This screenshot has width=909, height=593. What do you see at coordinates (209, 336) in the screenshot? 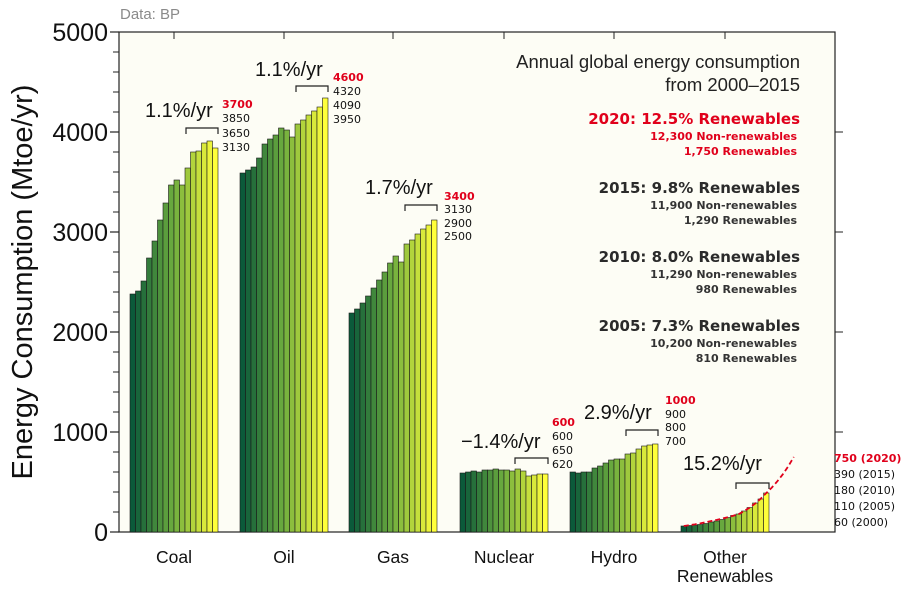
I see `bar-coal-2014` at bounding box center [209, 336].